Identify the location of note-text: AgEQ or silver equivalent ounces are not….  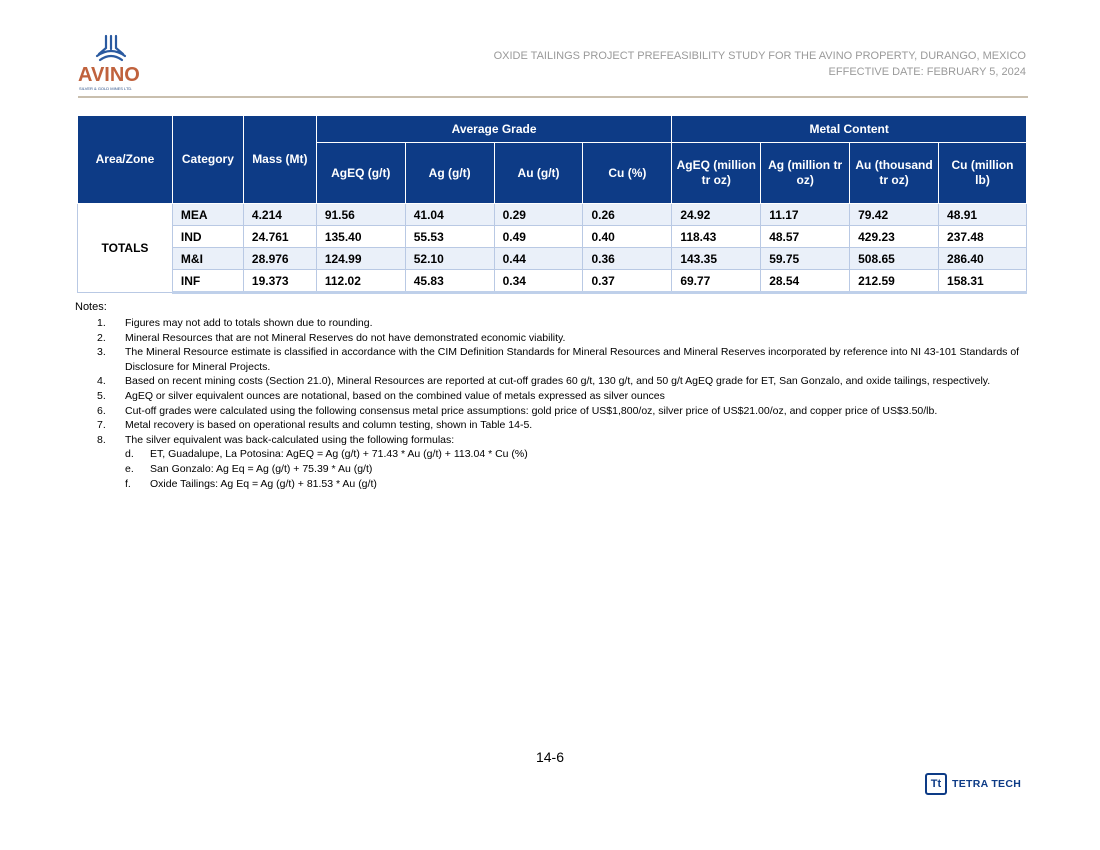
(395, 395).